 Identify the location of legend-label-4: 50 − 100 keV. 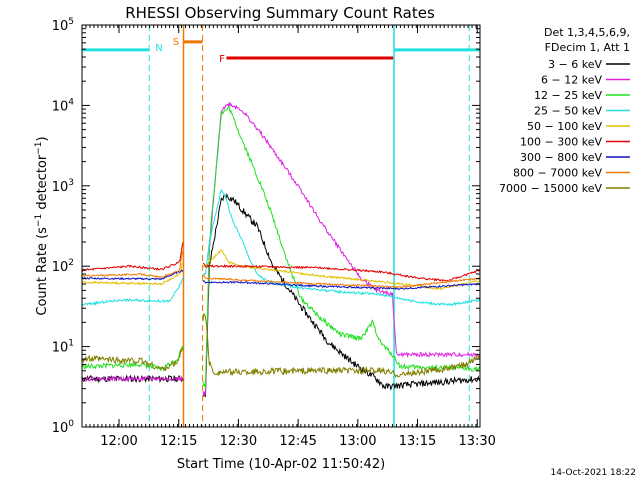
(564, 126).